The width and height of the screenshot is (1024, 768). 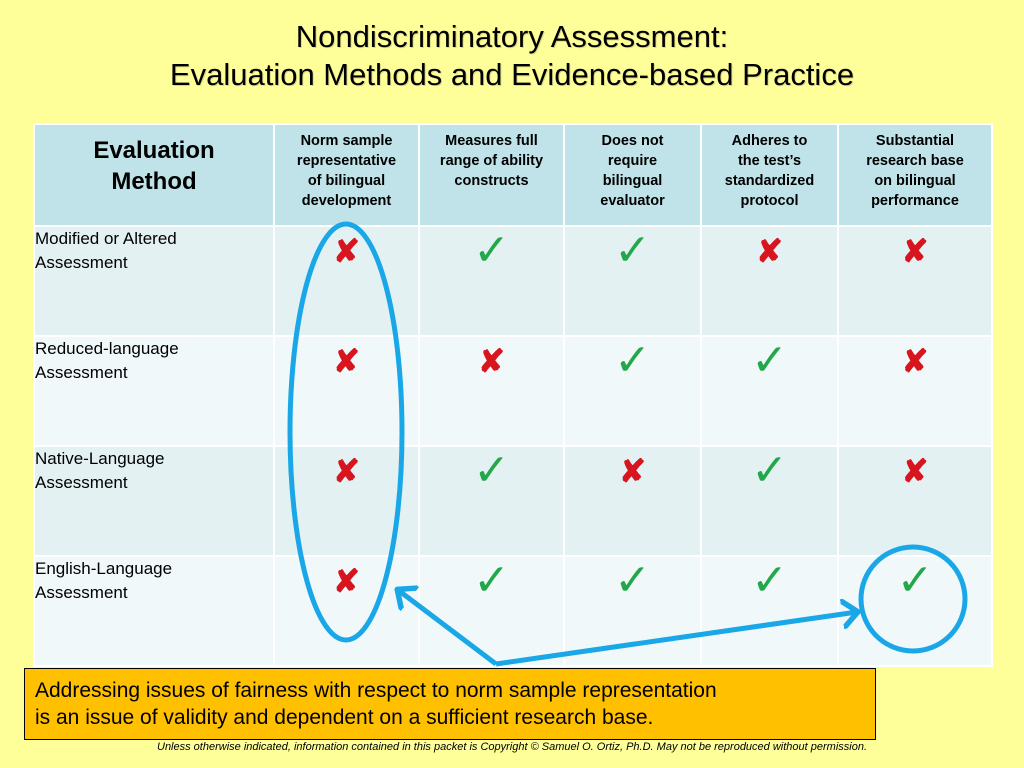 I want to click on row-label-english-language-assessment: English-Language Assessment, so click(x=154, y=611).